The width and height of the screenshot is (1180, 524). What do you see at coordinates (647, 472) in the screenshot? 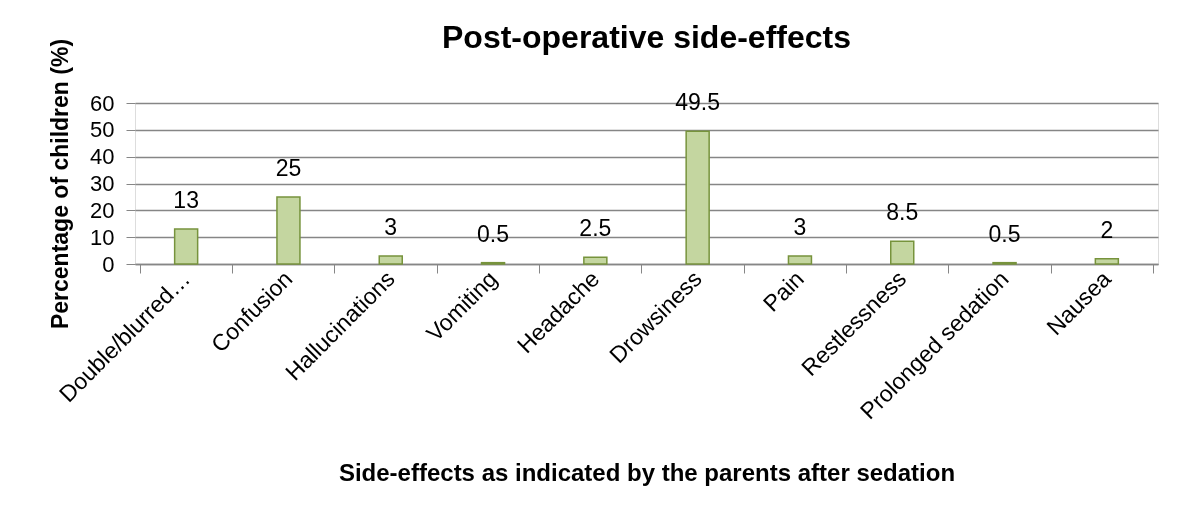
I see `x-axis-title: Side-effects as indicated by the parents after sedation` at bounding box center [647, 472].